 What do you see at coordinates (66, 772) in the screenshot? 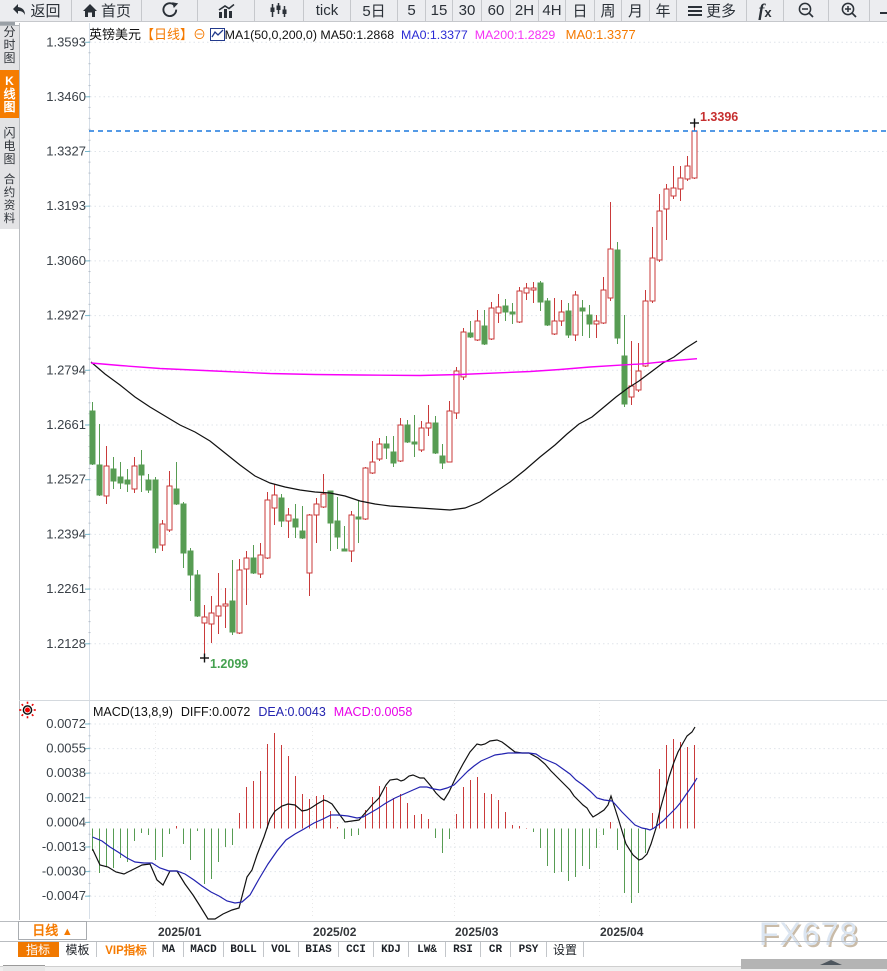
I see `svg-text: 0.0038` at bounding box center [66, 772].